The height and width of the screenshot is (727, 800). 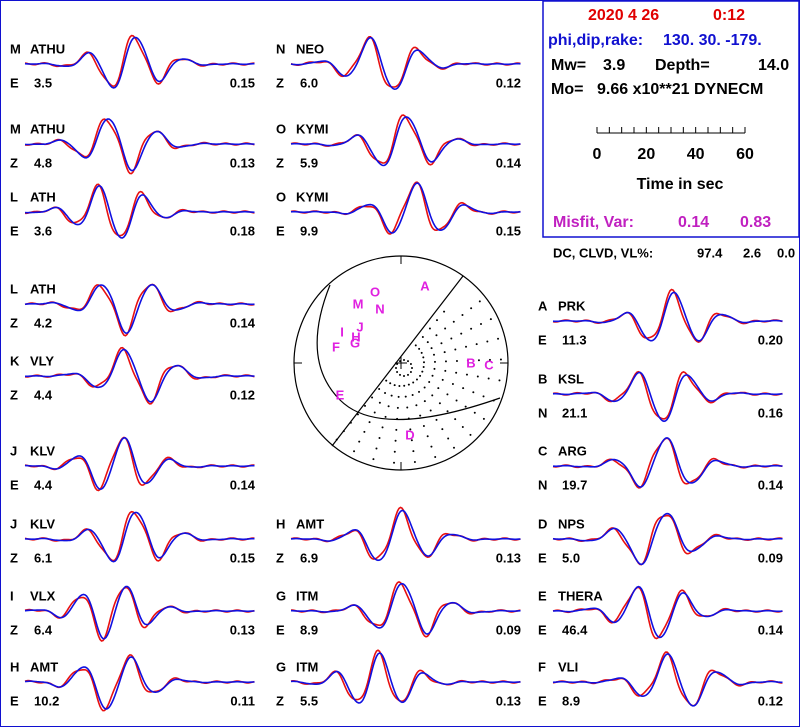 What do you see at coordinates (646, 154) in the screenshot?
I see `scale-label: 20` at bounding box center [646, 154].